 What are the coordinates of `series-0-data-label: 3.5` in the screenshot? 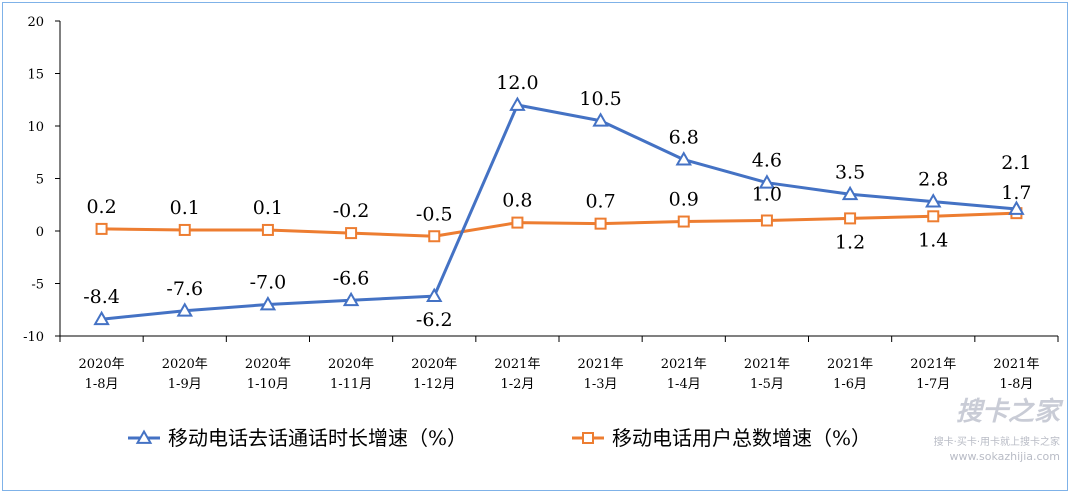 It's located at (850, 172).